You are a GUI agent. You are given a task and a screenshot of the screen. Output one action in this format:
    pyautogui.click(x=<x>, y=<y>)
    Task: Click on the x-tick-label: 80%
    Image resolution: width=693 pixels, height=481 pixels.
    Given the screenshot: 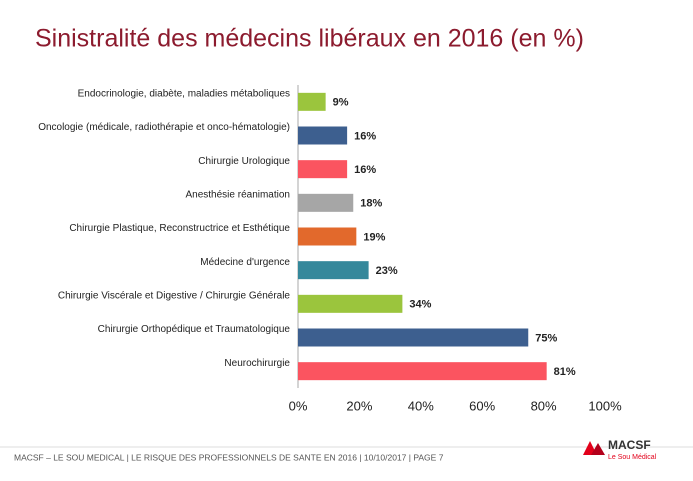 What is the action you would take?
    pyautogui.click(x=544, y=405)
    